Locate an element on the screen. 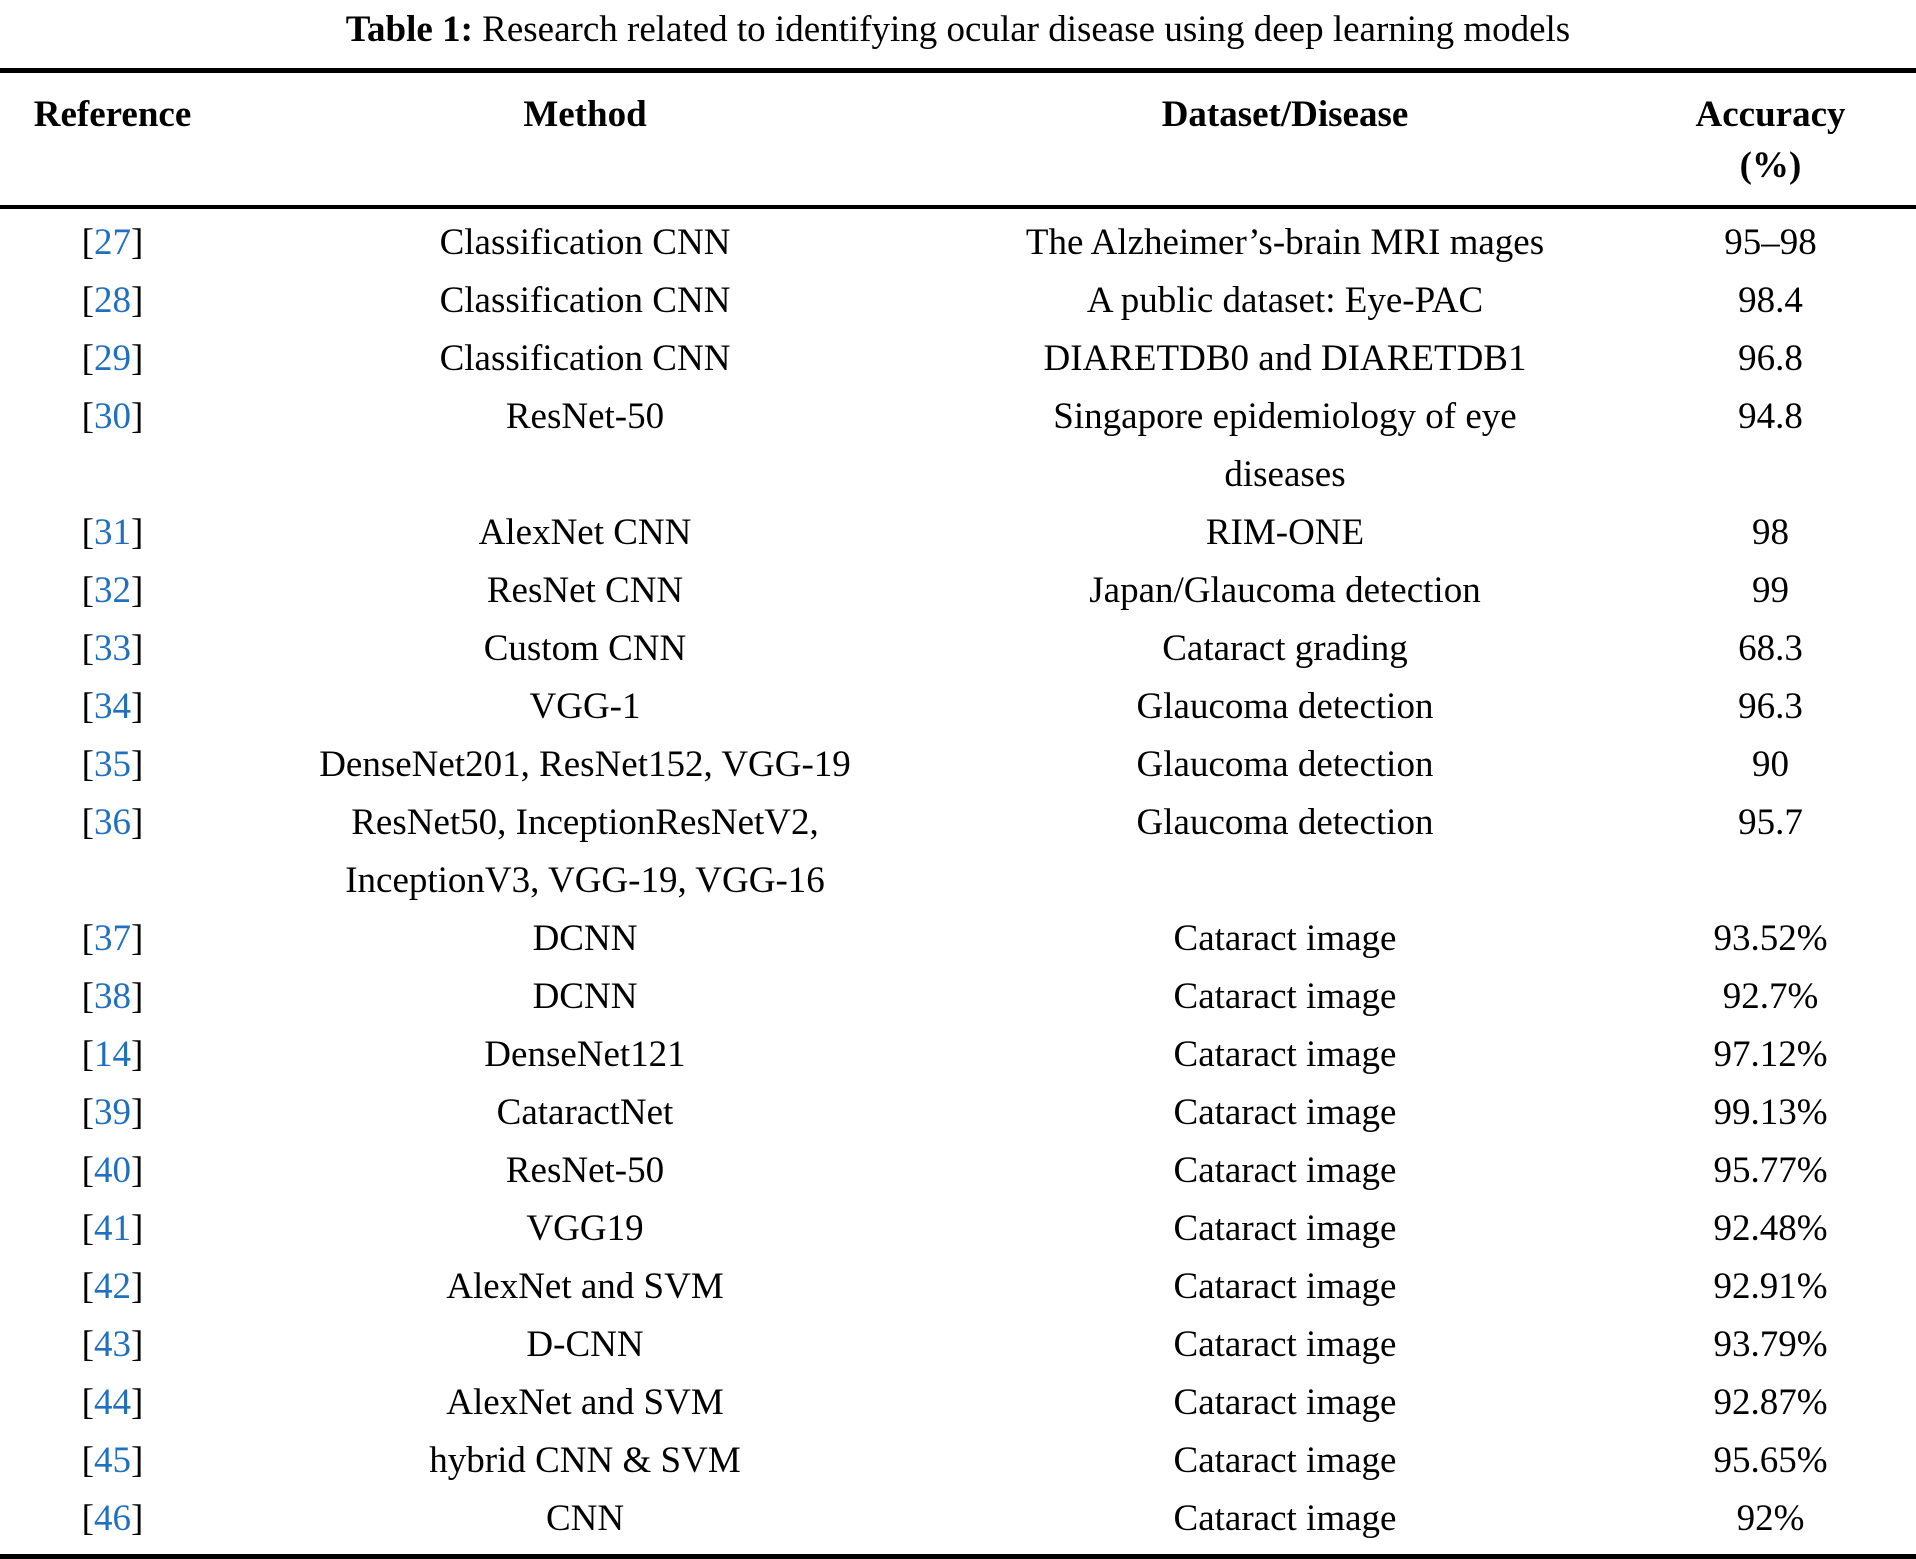 This screenshot has height=1559, width=1916. reference-link: [44] is located at coordinates (113, 1402).